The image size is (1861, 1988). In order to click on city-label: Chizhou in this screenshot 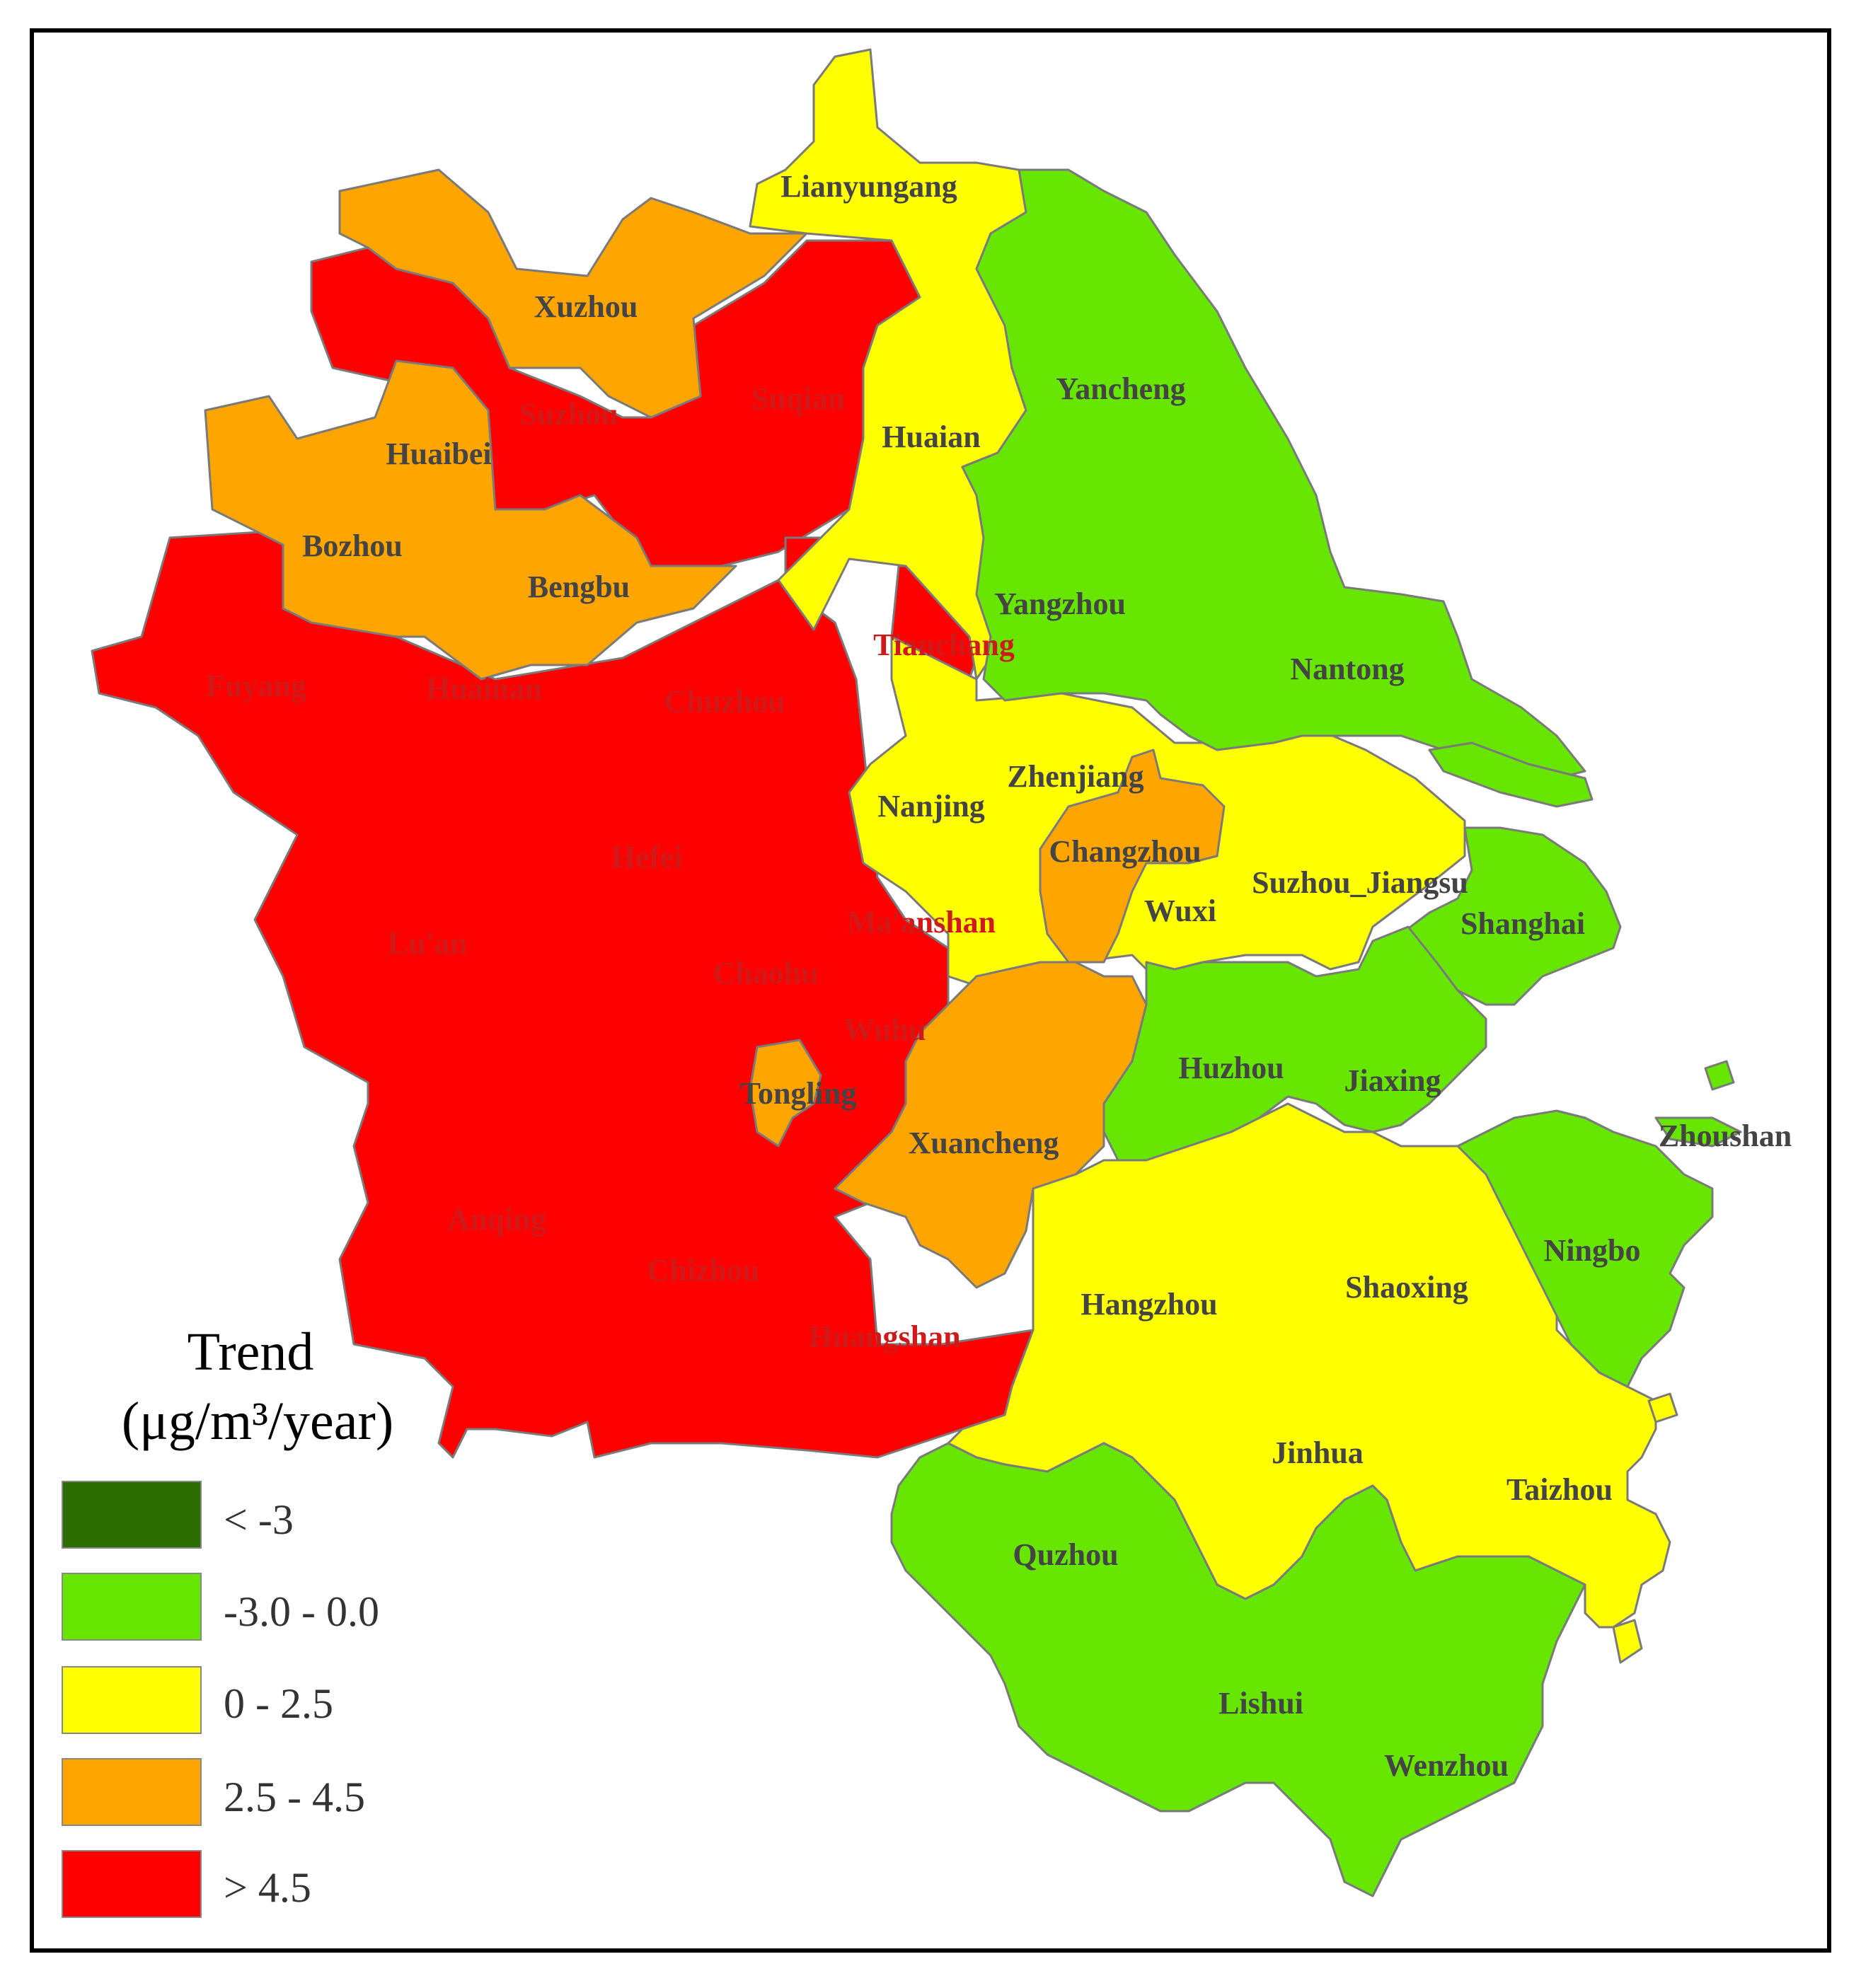, I will do `click(703, 1270)`.